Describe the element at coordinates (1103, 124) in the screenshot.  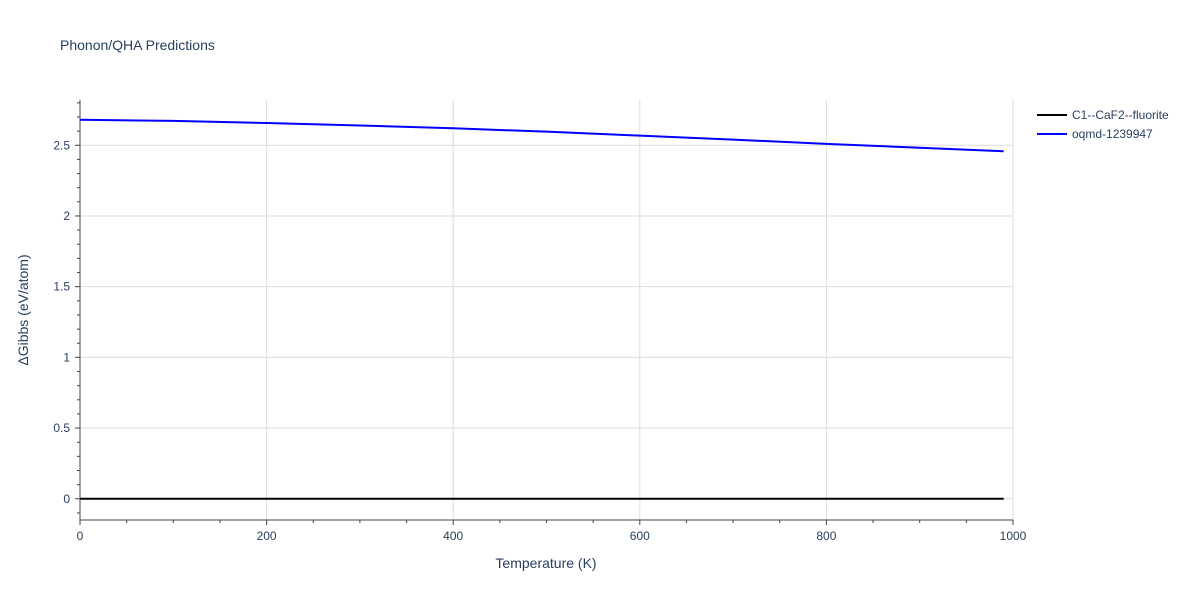
I see `legend: C1--CaF2--fluorite oqmd-1239947` at that location.